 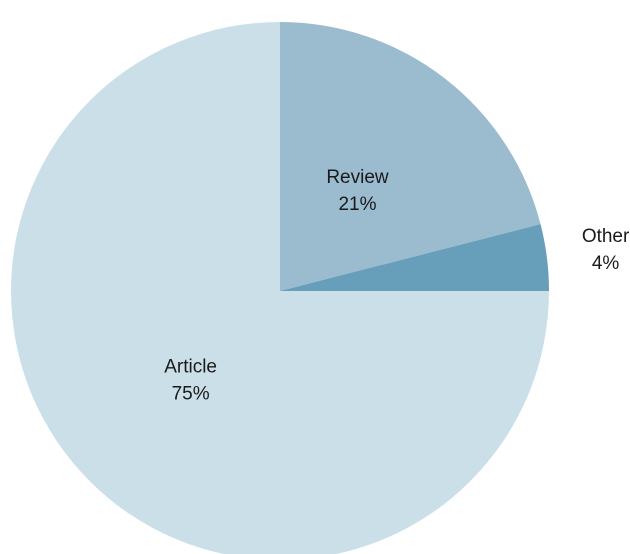 I want to click on slice-value-label: 75%, so click(x=191, y=393).